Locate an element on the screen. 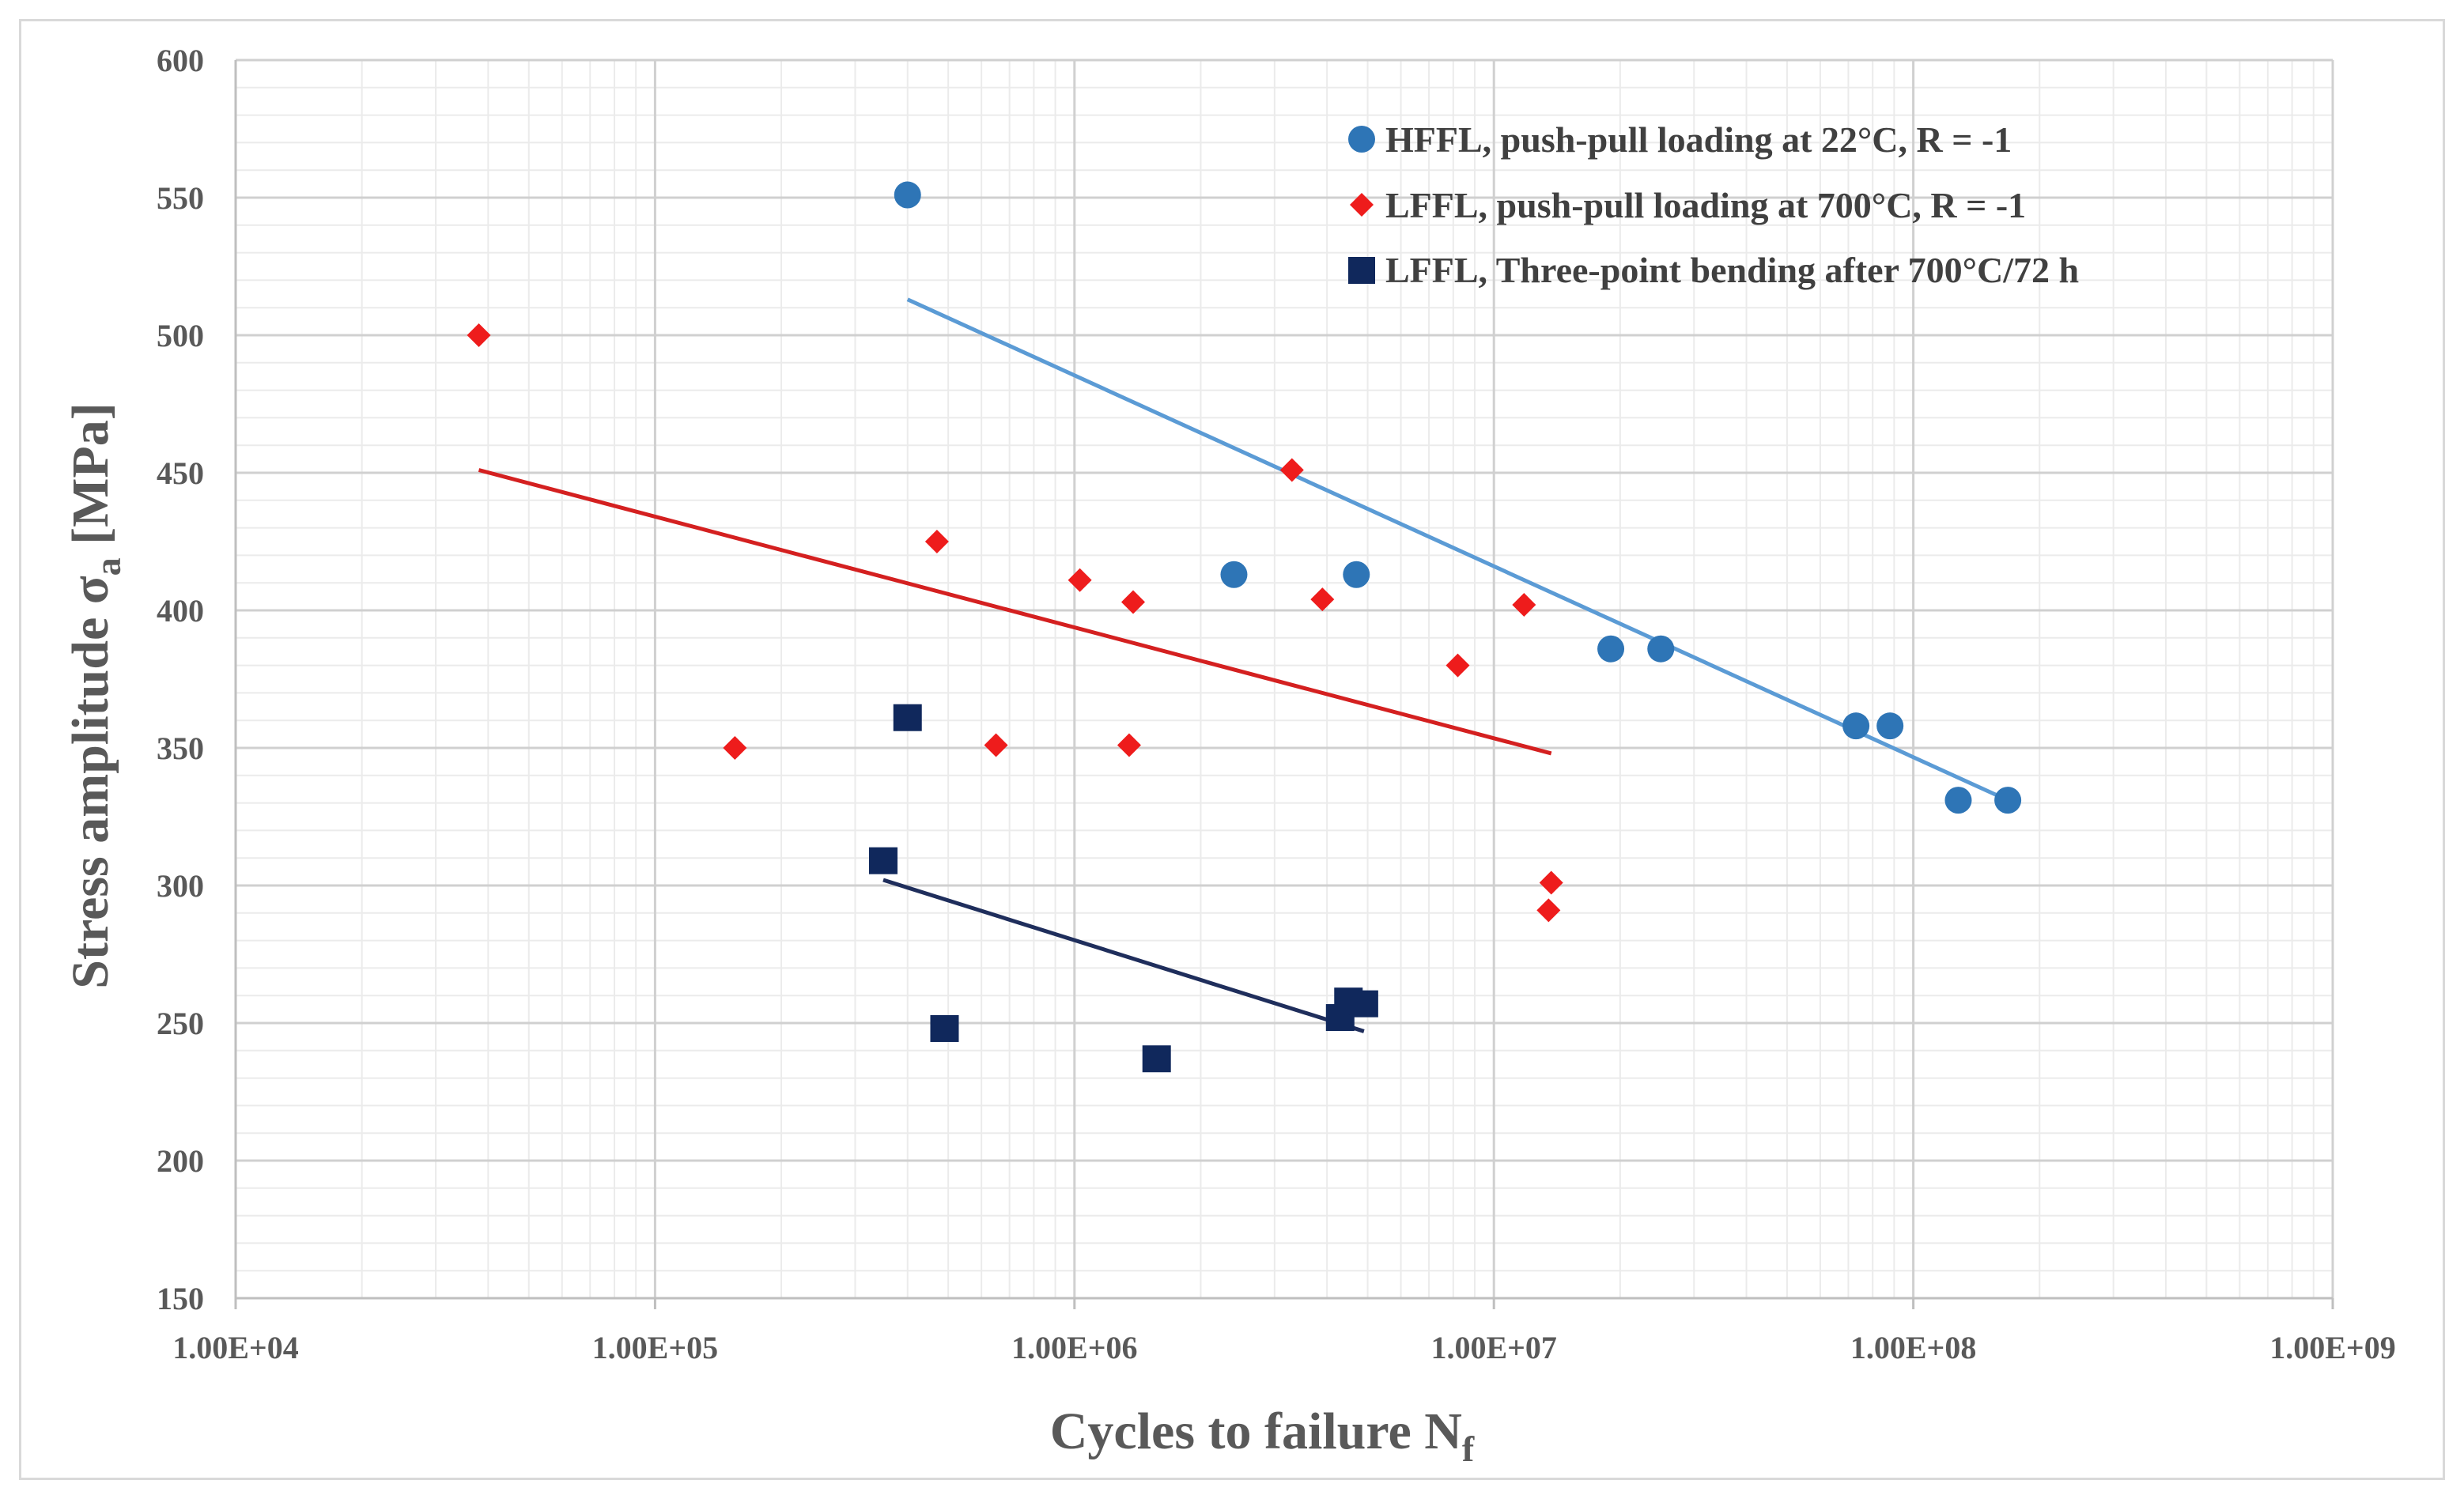  x-axis-title: Cycles to failure Nf is located at coordinates (1262, 1436).